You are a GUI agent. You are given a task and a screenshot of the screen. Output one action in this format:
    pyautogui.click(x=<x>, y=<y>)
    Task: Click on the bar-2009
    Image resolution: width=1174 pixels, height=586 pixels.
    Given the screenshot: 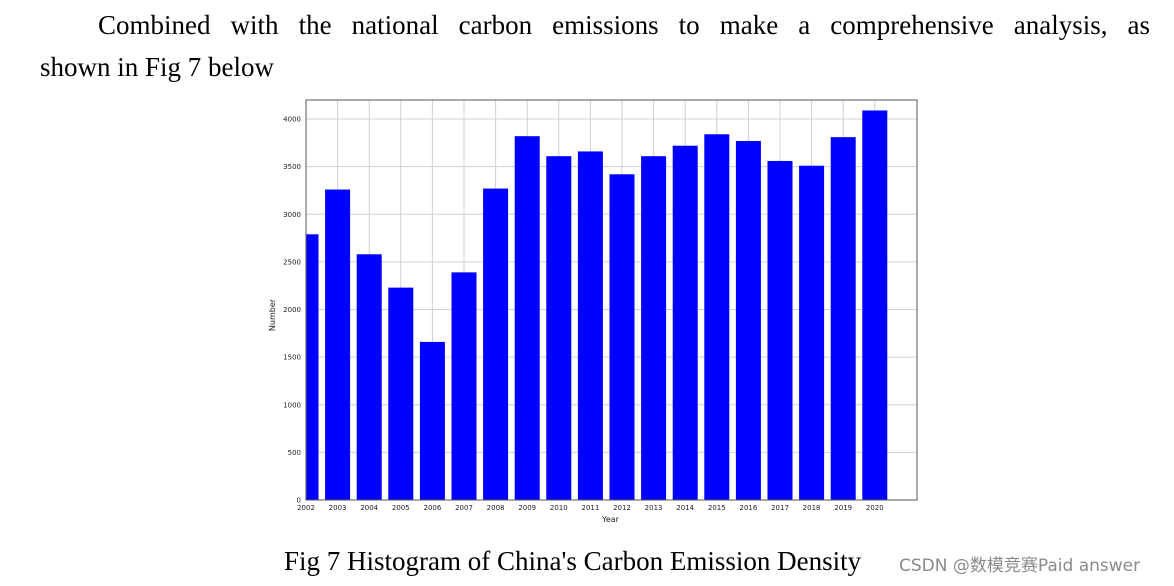 What is the action you would take?
    pyautogui.click(x=527, y=318)
    